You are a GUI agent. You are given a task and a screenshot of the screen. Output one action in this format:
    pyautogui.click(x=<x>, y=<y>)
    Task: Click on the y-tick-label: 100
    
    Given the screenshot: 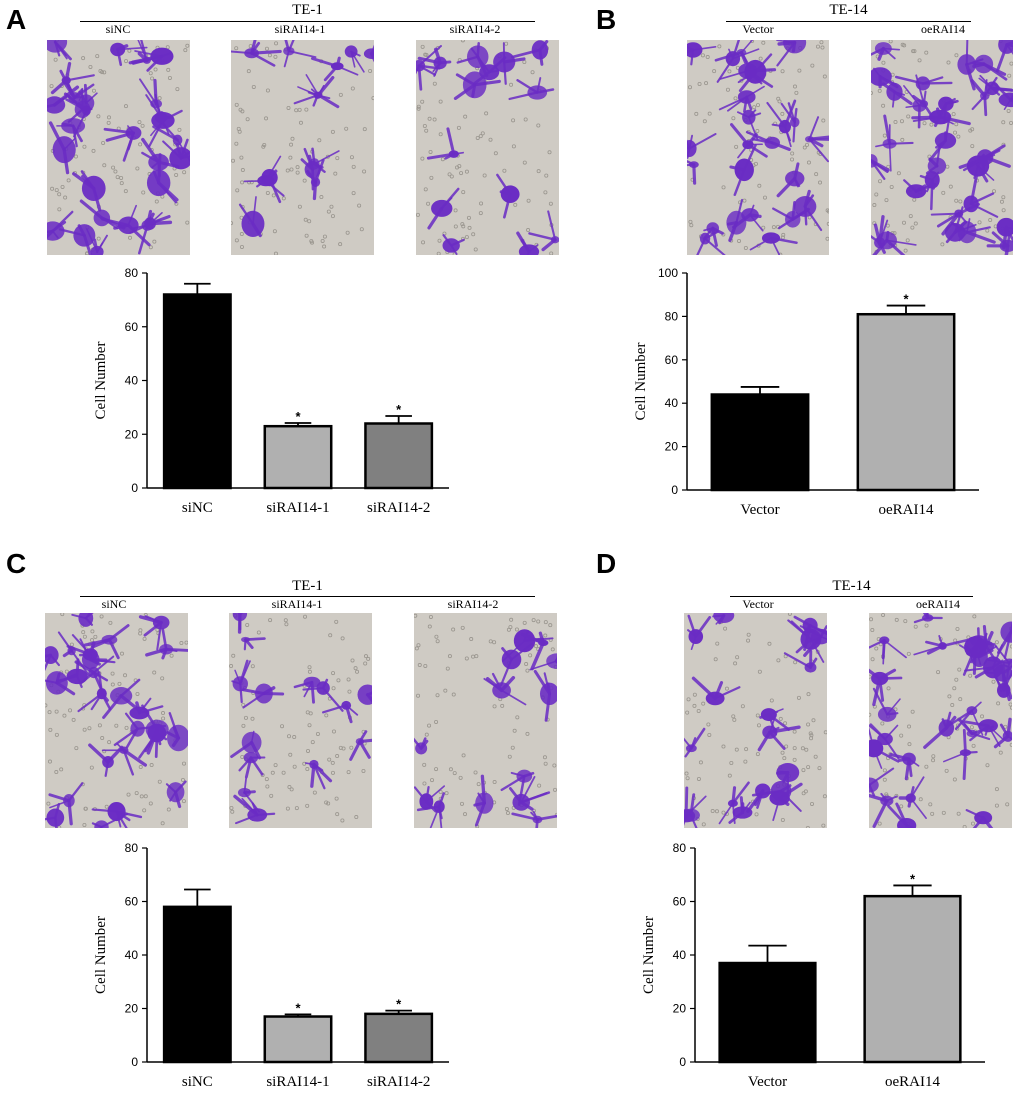 What is the action you would take?
    pyautogui.click(x=668, y=273)
    